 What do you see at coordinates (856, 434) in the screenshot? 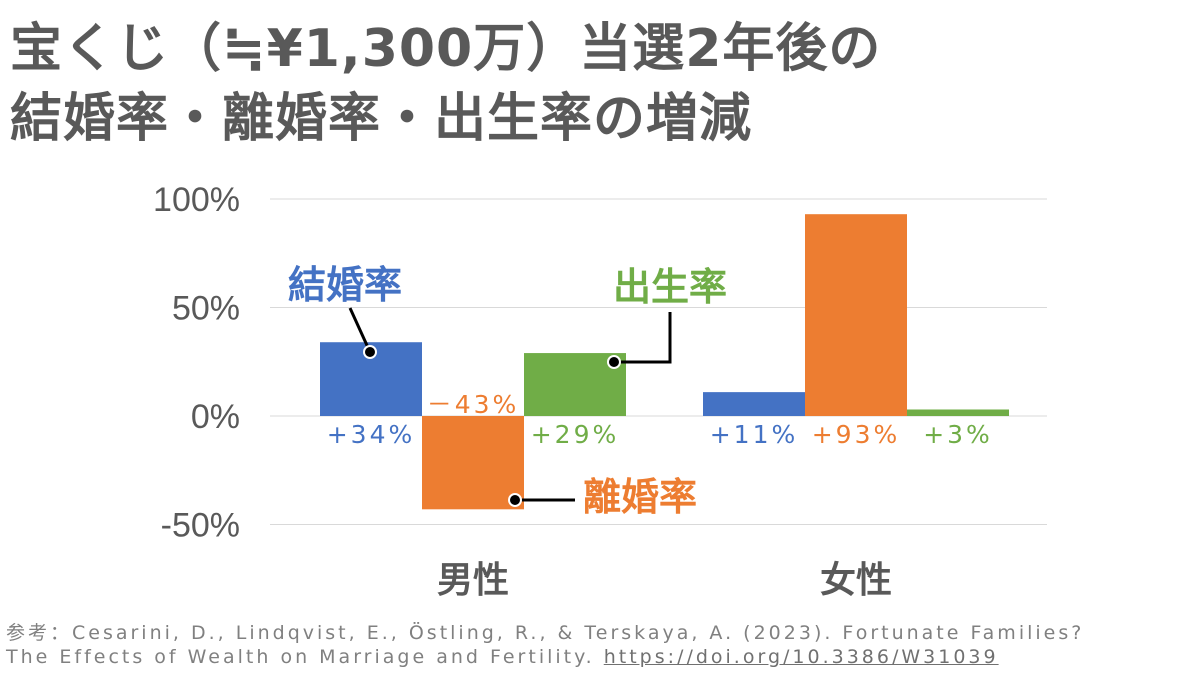
I see `data-label: +93%` at bounding box center [856, 434].